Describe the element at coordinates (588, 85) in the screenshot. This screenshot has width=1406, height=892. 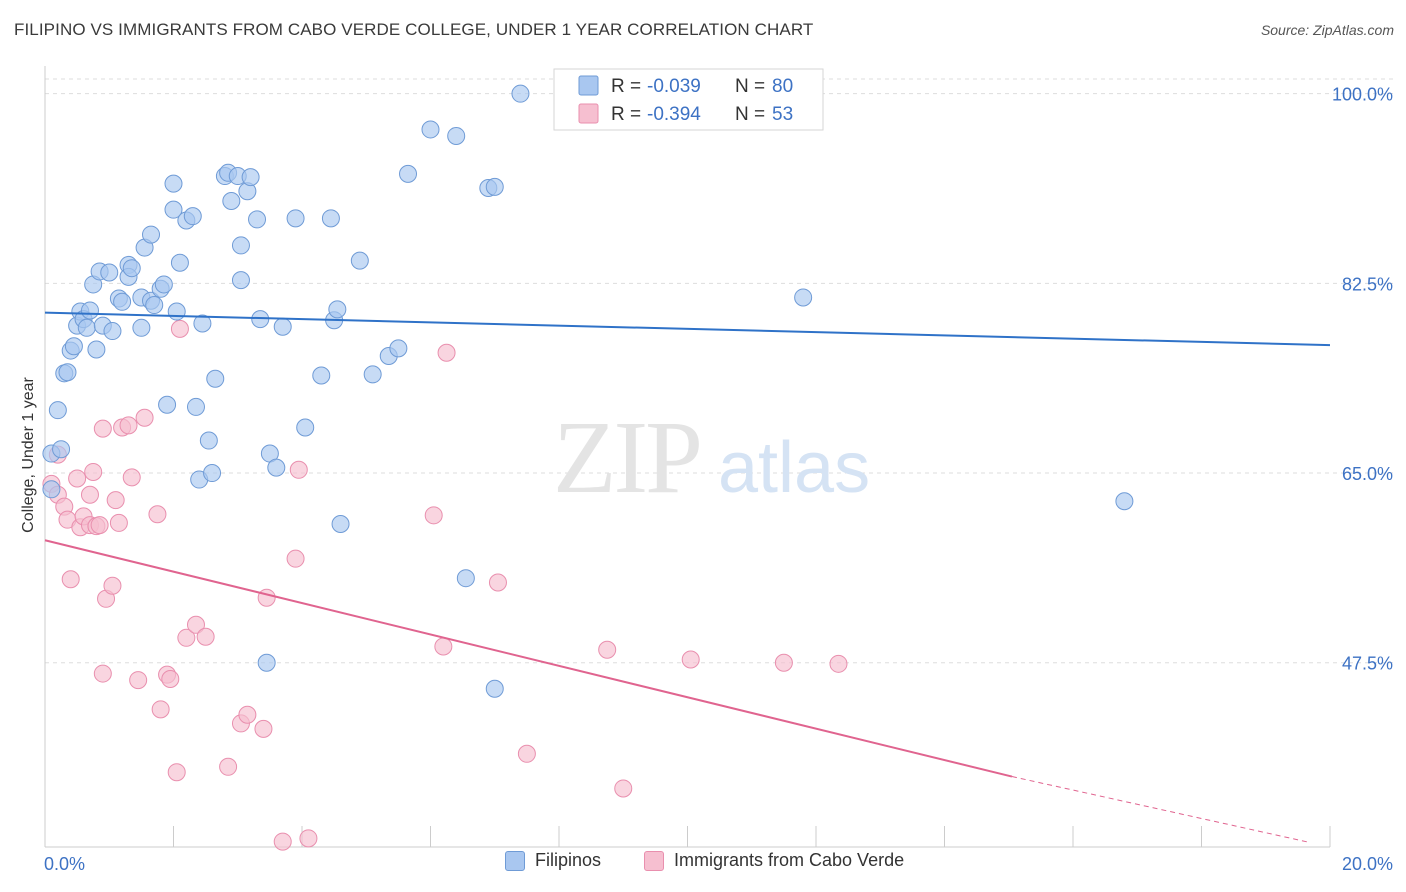
I see `filipino-swatch` at that location.